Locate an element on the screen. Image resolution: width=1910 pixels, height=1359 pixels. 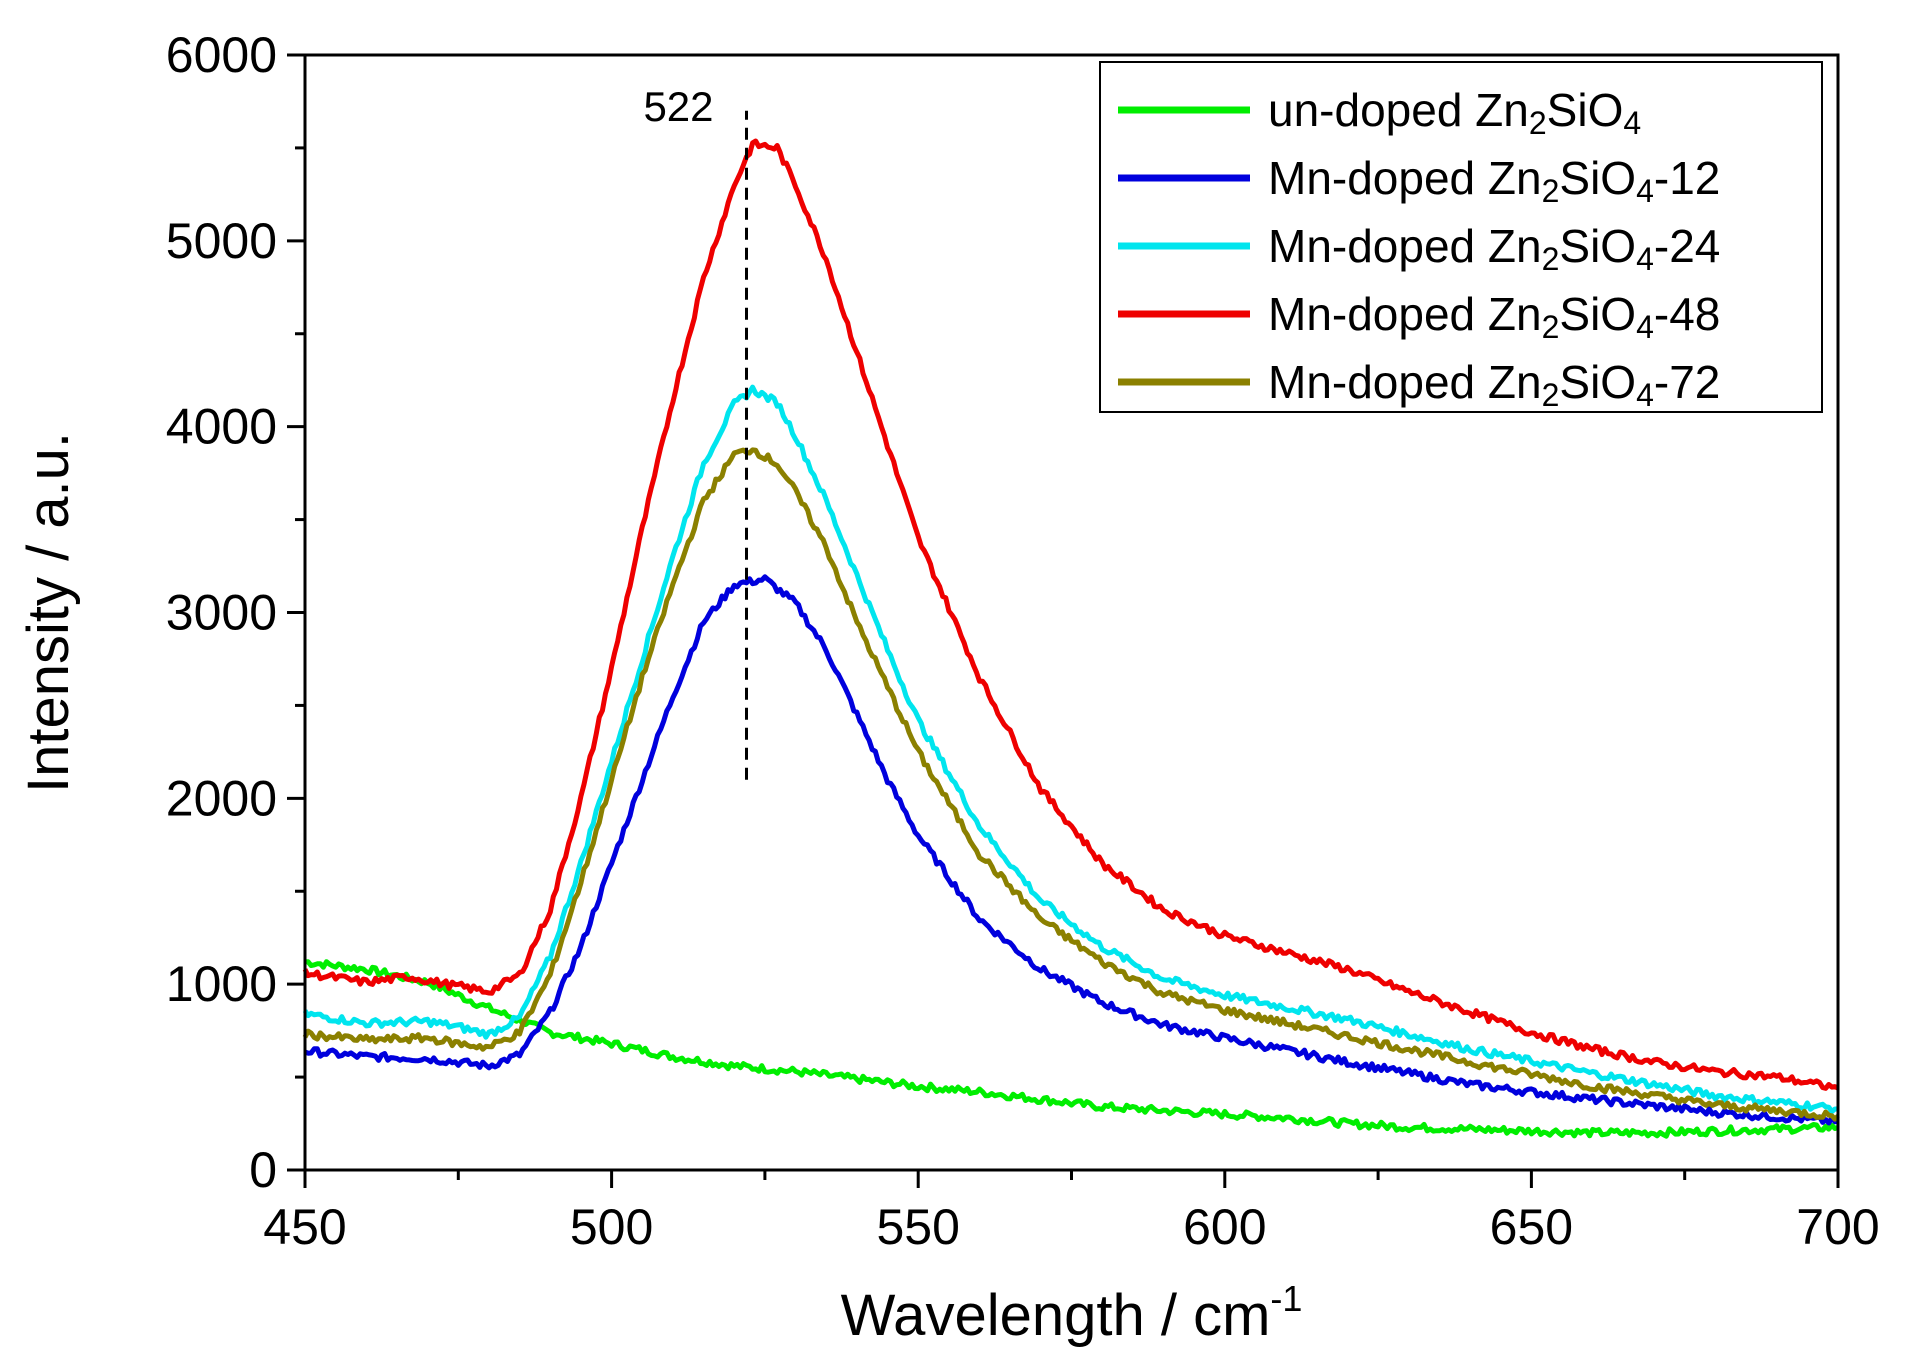
y-tick-label: 5000 is located at coordinates (221, 241).